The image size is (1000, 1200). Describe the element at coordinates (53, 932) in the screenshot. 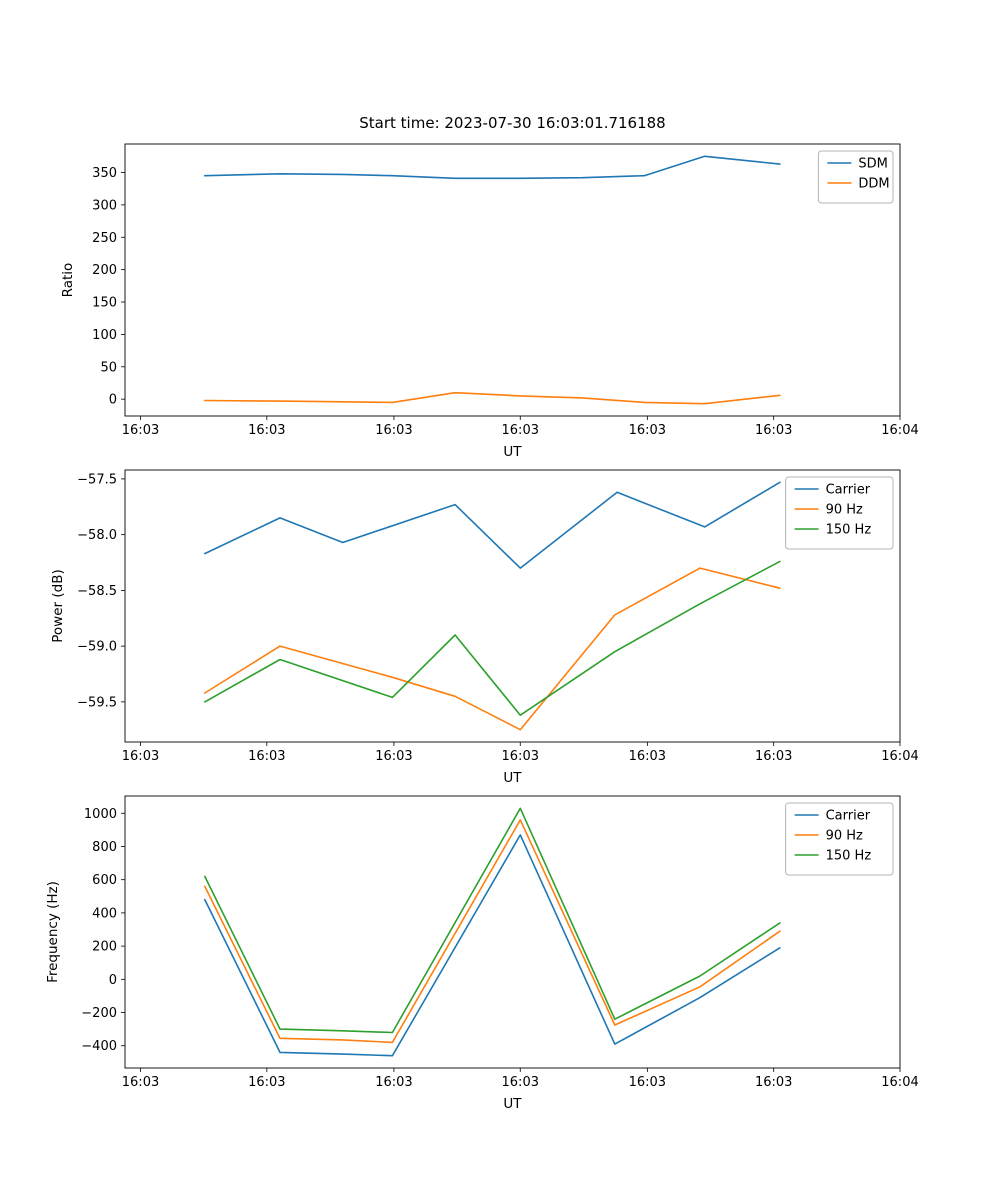

I see `y-axis-title: Frequency (Hz)` at that location.